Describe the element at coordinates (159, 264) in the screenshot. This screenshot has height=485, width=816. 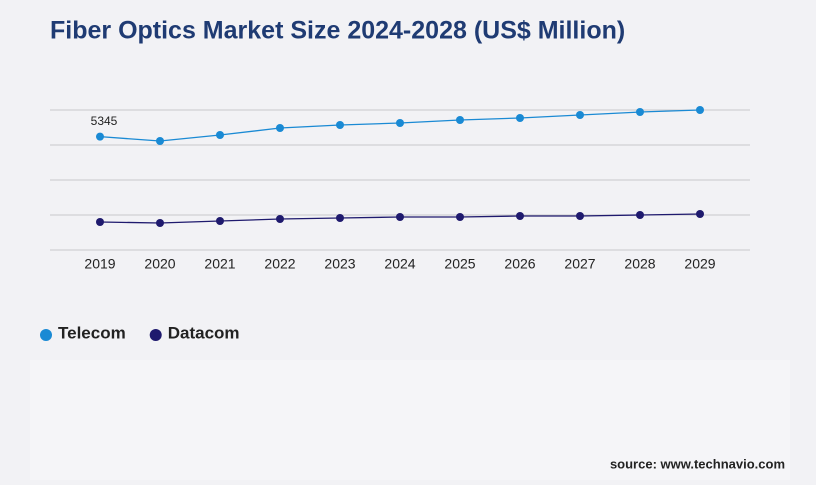
I see `x-tick-label: 2020` at that location.